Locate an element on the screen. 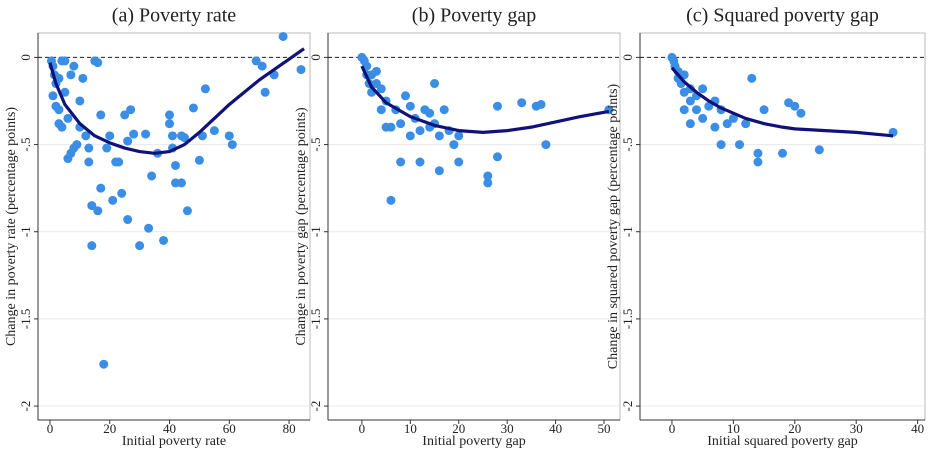 The width and height of the screenshot is (936, 453). x-tick-label: 40 is located at coordinates (555, 428).